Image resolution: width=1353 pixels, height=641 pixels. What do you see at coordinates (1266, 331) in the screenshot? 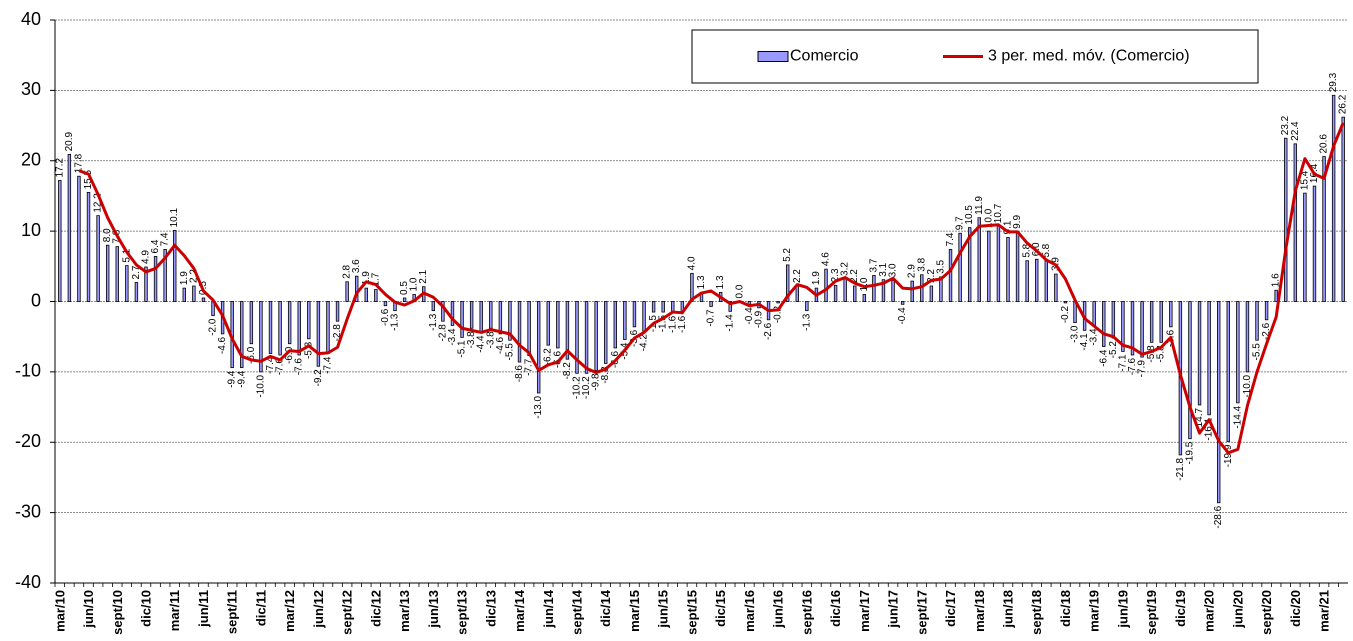
I see `data-label: -2.6` at bounding box center [1266, 331].